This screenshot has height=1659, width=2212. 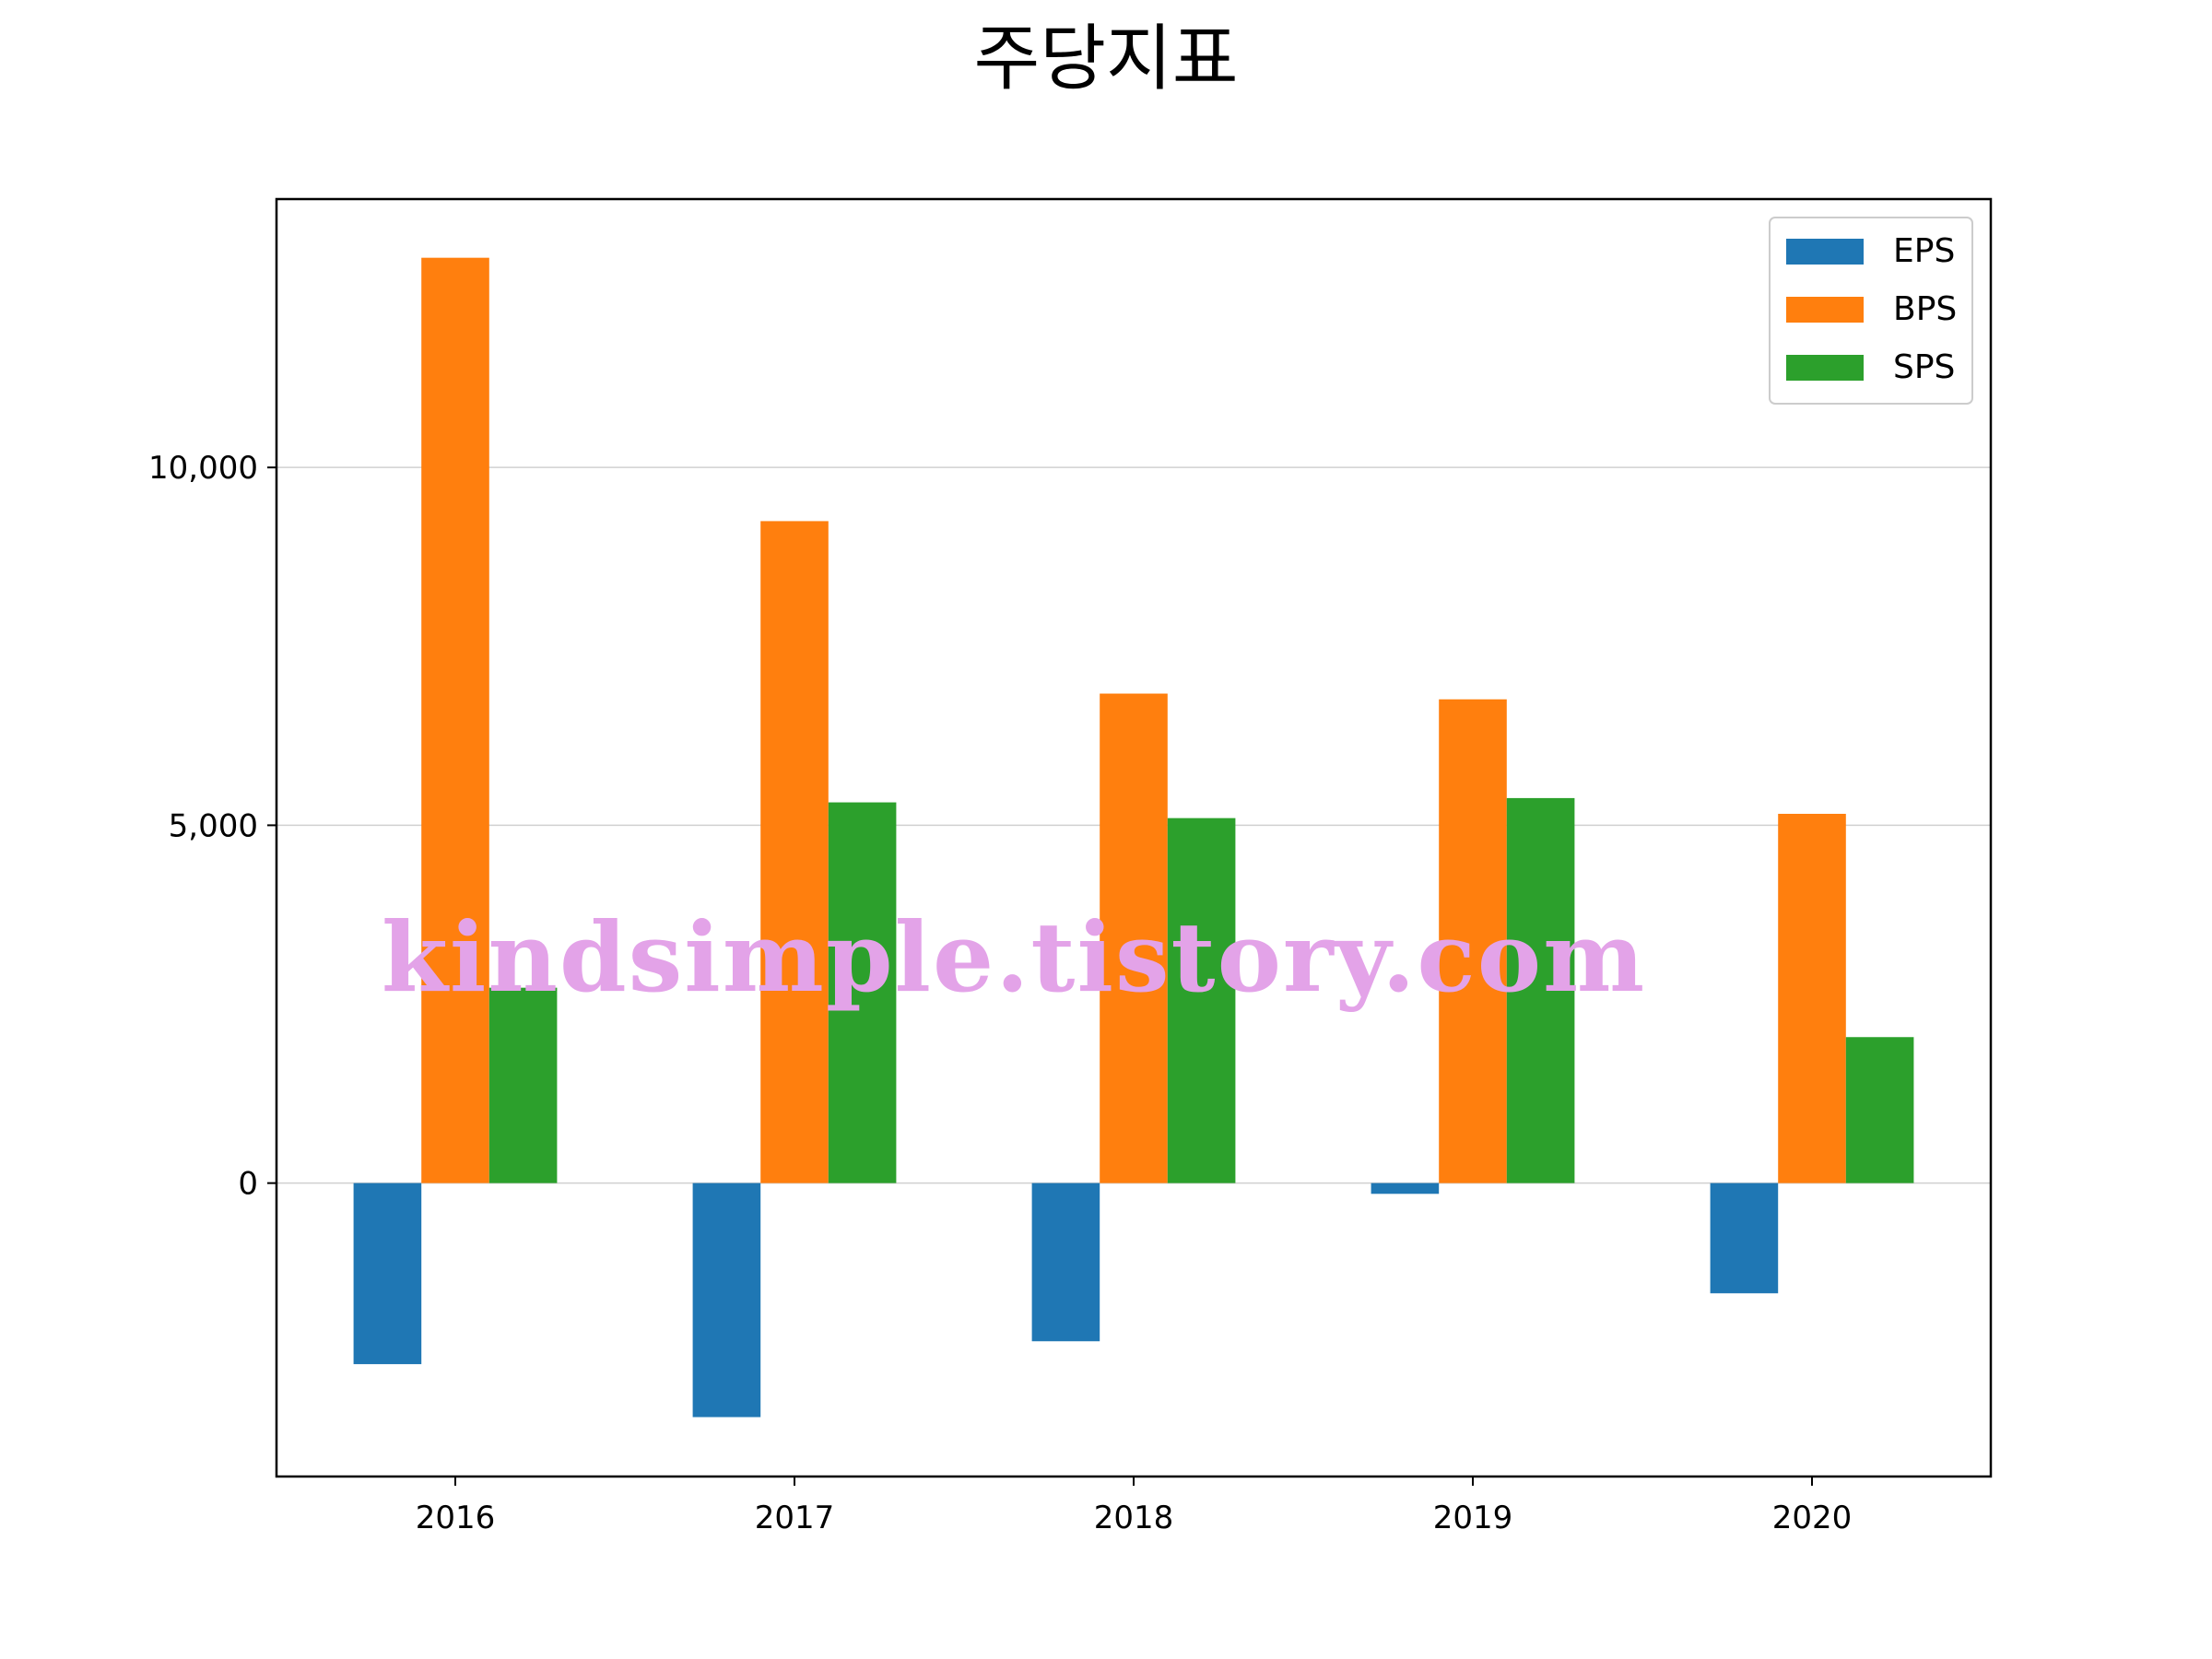 I want to click on bar-bps-2019, so click(x=1473, y=941).